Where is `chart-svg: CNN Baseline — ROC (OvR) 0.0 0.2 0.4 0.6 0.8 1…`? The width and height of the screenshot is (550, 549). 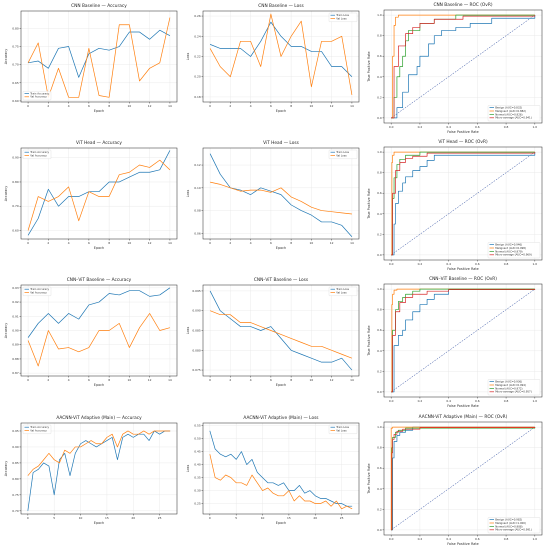
chart-svg: CNN Baseline — ROC (OvR) 0.0 0.2 0.4 0.6 0.8 1… is located at coordinates (455, 68).